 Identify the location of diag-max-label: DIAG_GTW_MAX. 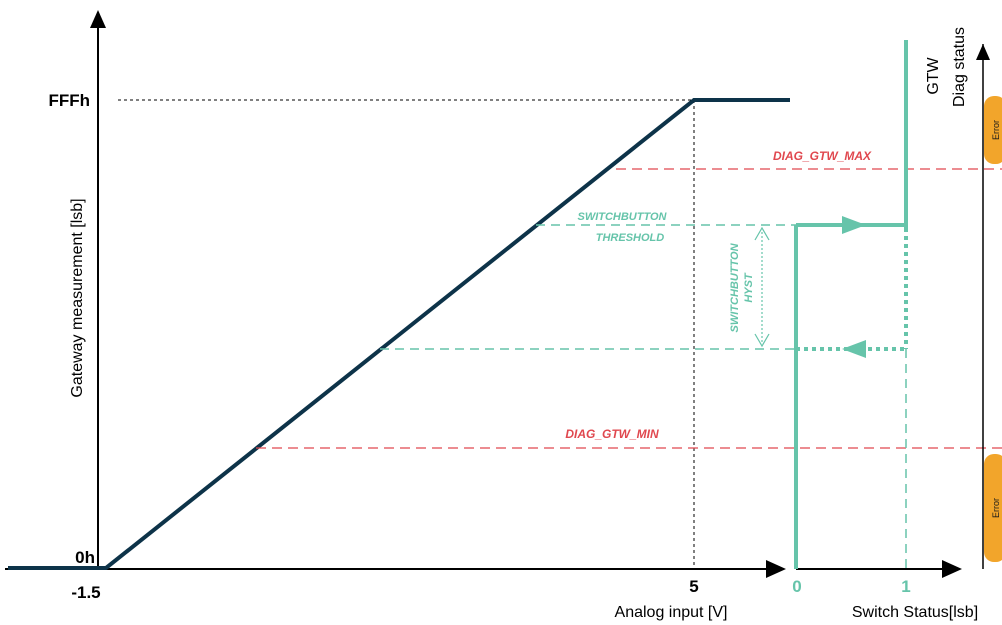
(822, 156).